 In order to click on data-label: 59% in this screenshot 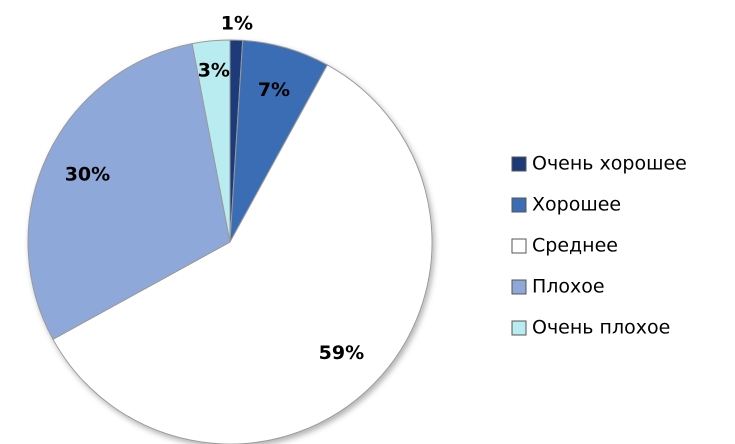, I will do `click(341, 353)`.